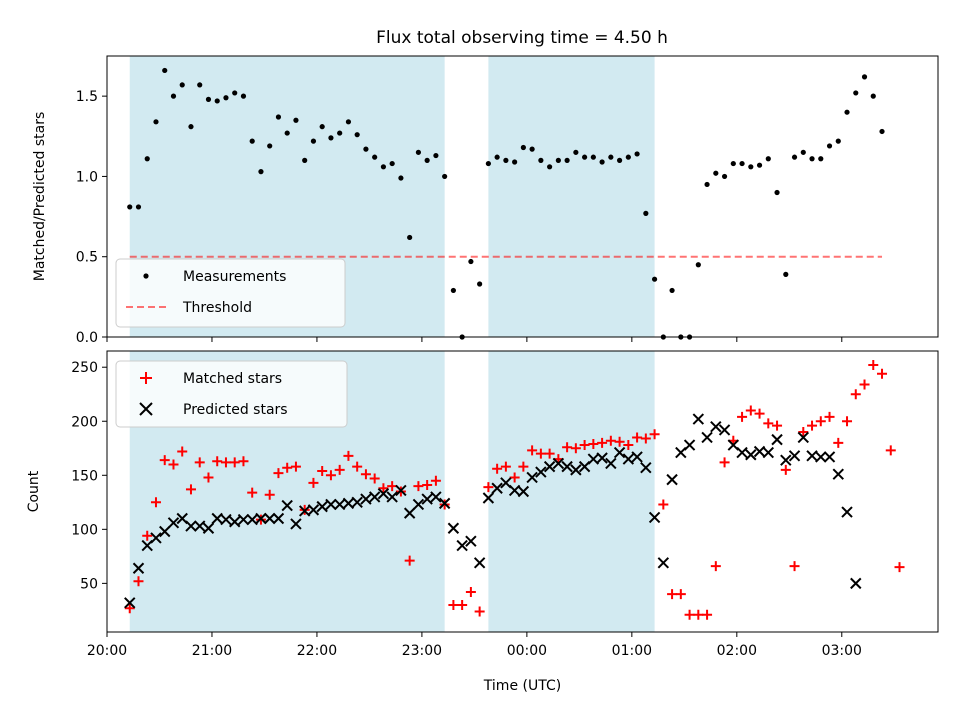  I want to click on legend-plus-swatch, so click(146, 378).